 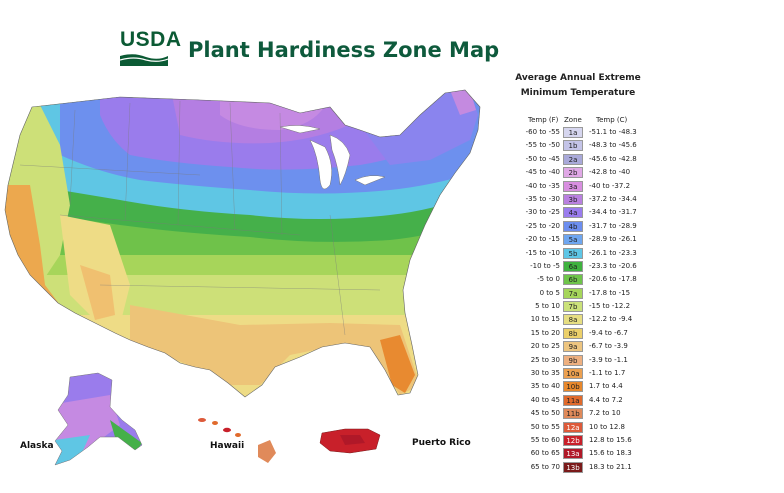 I want to click on legend-row: 55 to 60 12b 12.8 to 15.6, so click(x=597, y=440).